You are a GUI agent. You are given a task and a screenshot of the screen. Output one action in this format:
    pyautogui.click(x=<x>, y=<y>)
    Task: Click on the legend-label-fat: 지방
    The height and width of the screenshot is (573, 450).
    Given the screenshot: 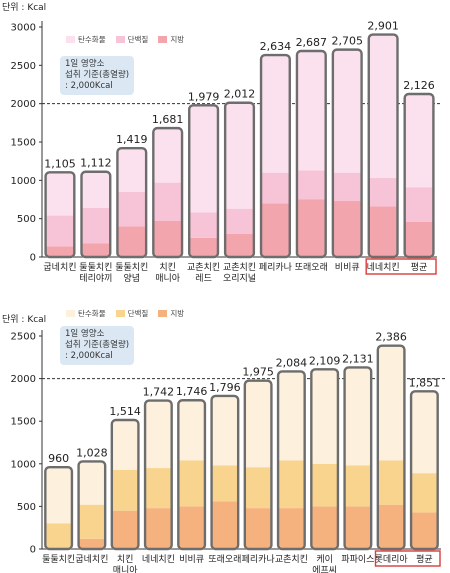 What is the action you would take?
    pyautogui.click(x=177, y=39)
    